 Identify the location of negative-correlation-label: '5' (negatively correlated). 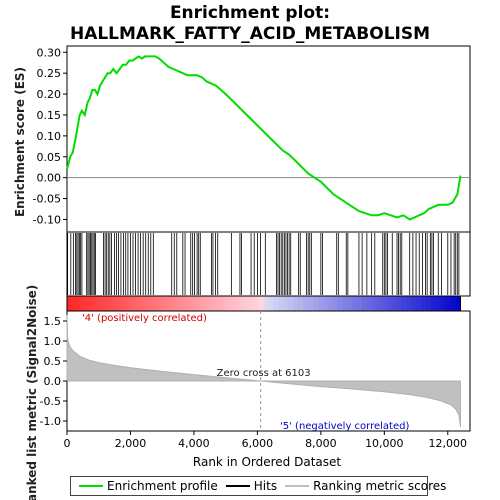
(344, 426).